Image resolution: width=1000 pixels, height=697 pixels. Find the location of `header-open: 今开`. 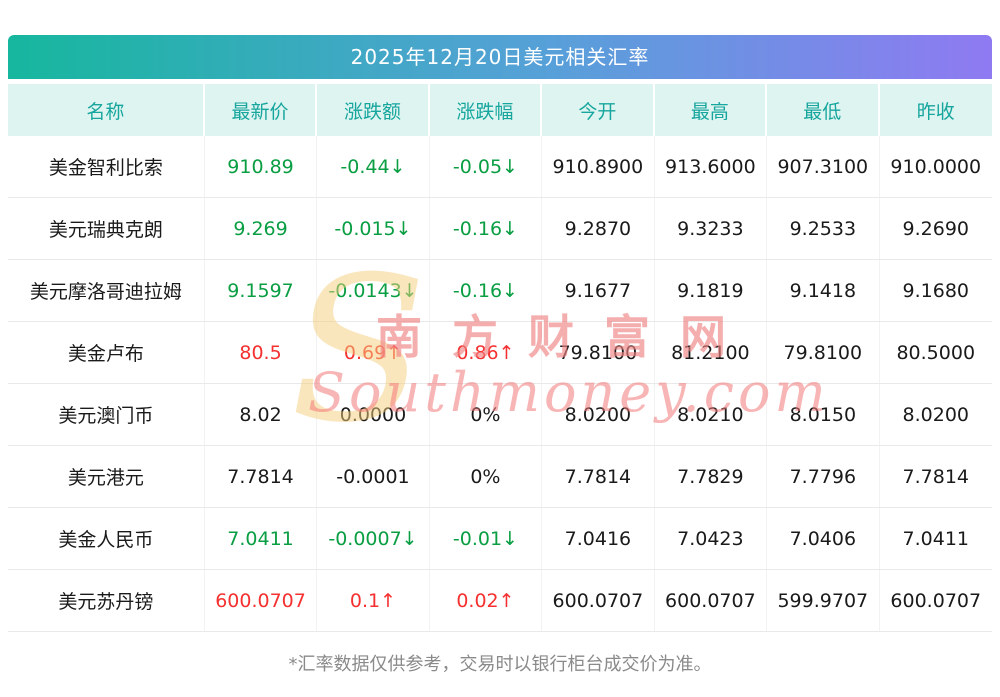

header-open: 今开 is located at coordinates (598, 110).